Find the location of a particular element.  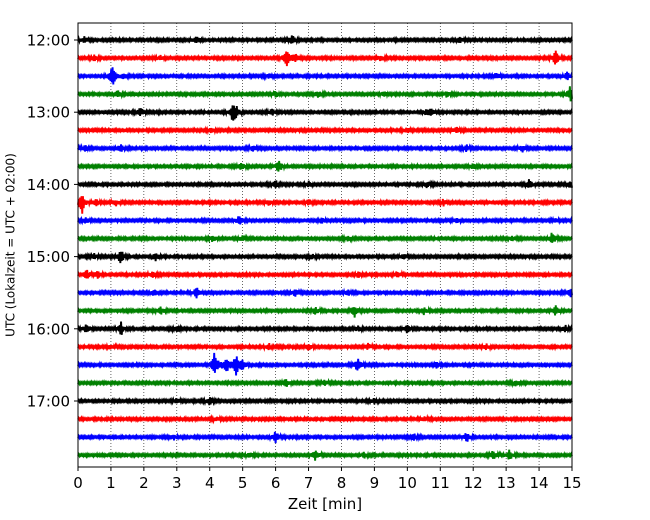

y-axis-label: UTC (Lokalzeit = UTC + 02:00) is located at coordinates (11, 245).